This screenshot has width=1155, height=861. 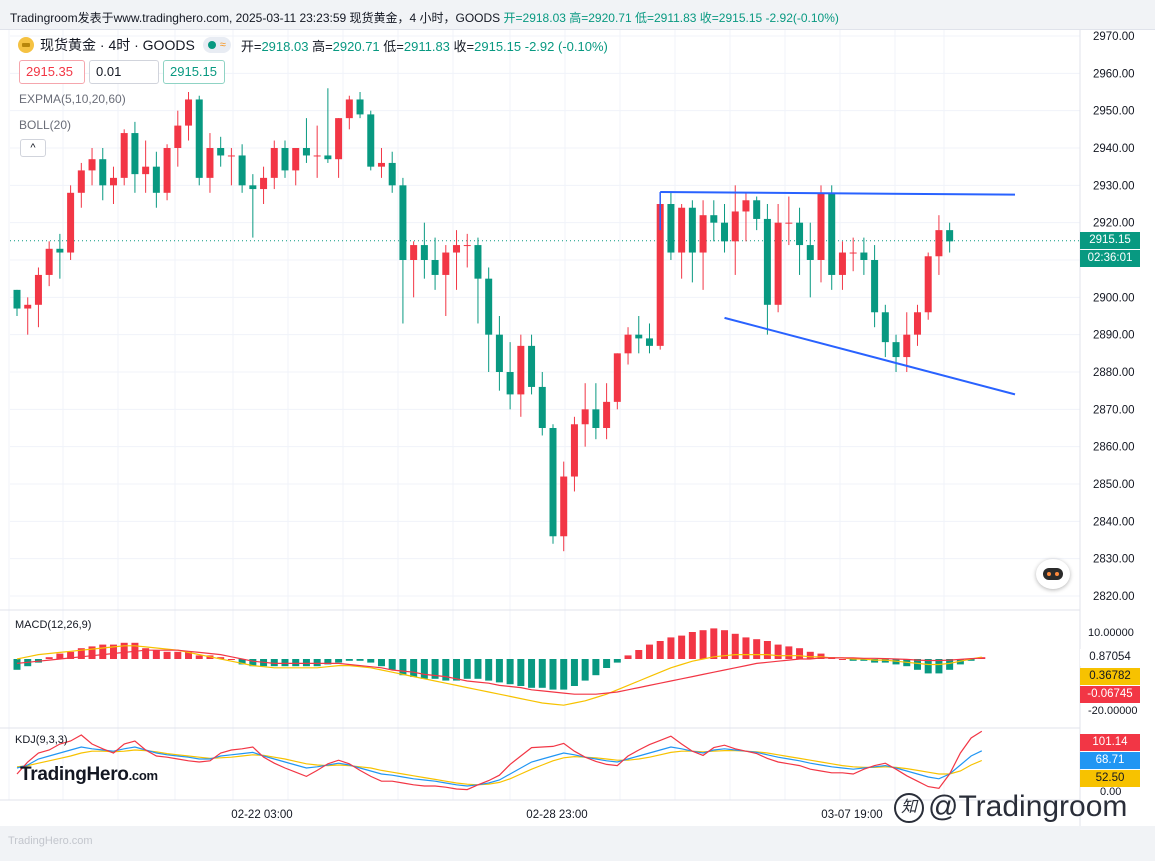 What do you see at coordinates (1111, 633) in the screenshot?
I see `macd-axis-top: 10.00000` at bounding box center [1111, 633].